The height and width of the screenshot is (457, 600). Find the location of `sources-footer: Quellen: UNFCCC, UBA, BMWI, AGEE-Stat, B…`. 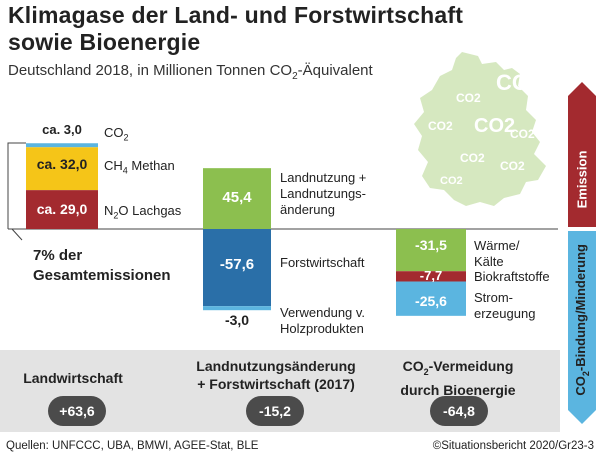

sources-footer: Quellen: UNFCCC, UBA, BMWI, AGEE-Stat, B… is located at coordinates (132, 446).